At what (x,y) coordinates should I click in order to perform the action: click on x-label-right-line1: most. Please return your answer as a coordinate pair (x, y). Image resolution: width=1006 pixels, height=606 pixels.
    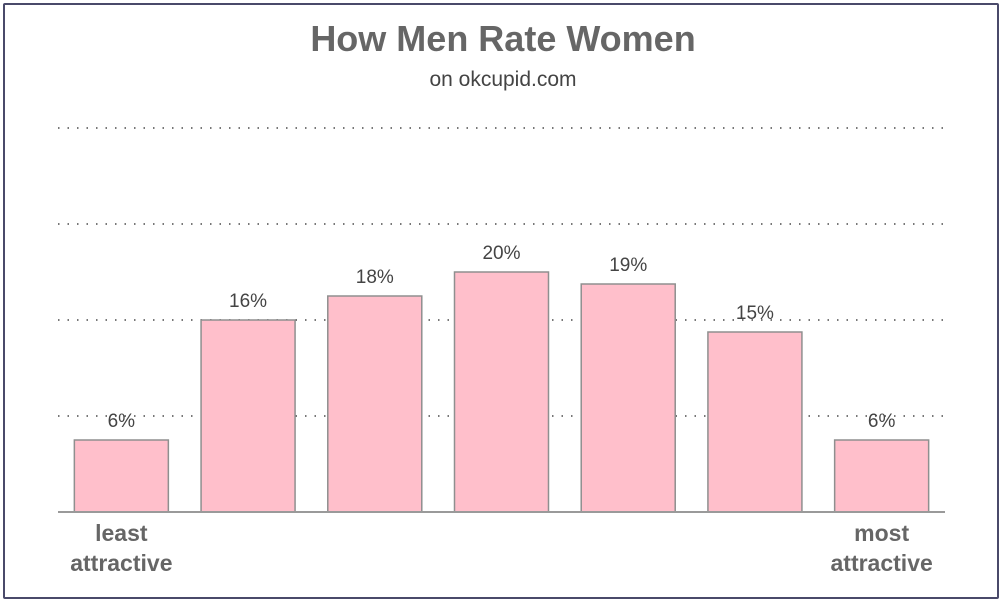
    Looking at the image, I should click on (882, 533).